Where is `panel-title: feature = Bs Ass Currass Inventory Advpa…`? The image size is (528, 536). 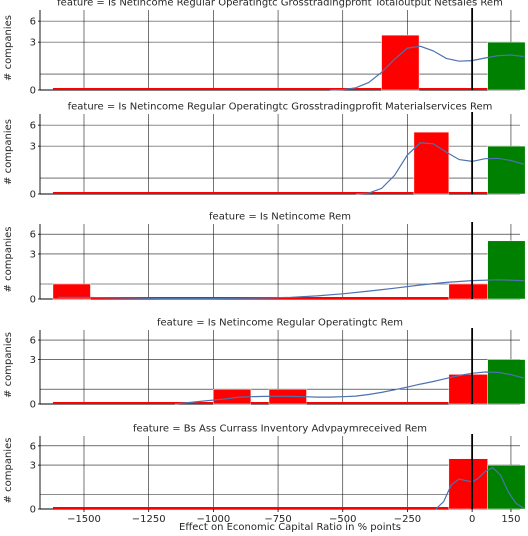 panel-title: feature = Bs Ass Currass Inventory Advpa… is located at coordinates (280, 429).